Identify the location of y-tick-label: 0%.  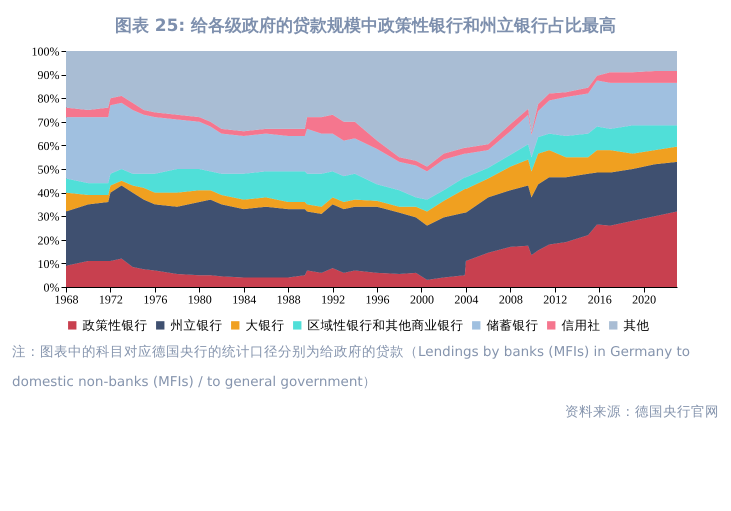
(52, 287).